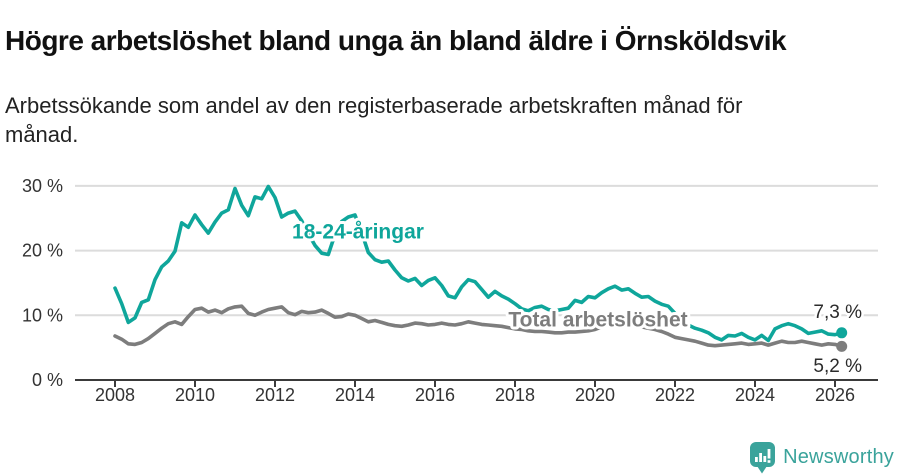 The height and width of the screenshot is (474, 900). I want to click on series-end-dot-total, so click(842, 346).